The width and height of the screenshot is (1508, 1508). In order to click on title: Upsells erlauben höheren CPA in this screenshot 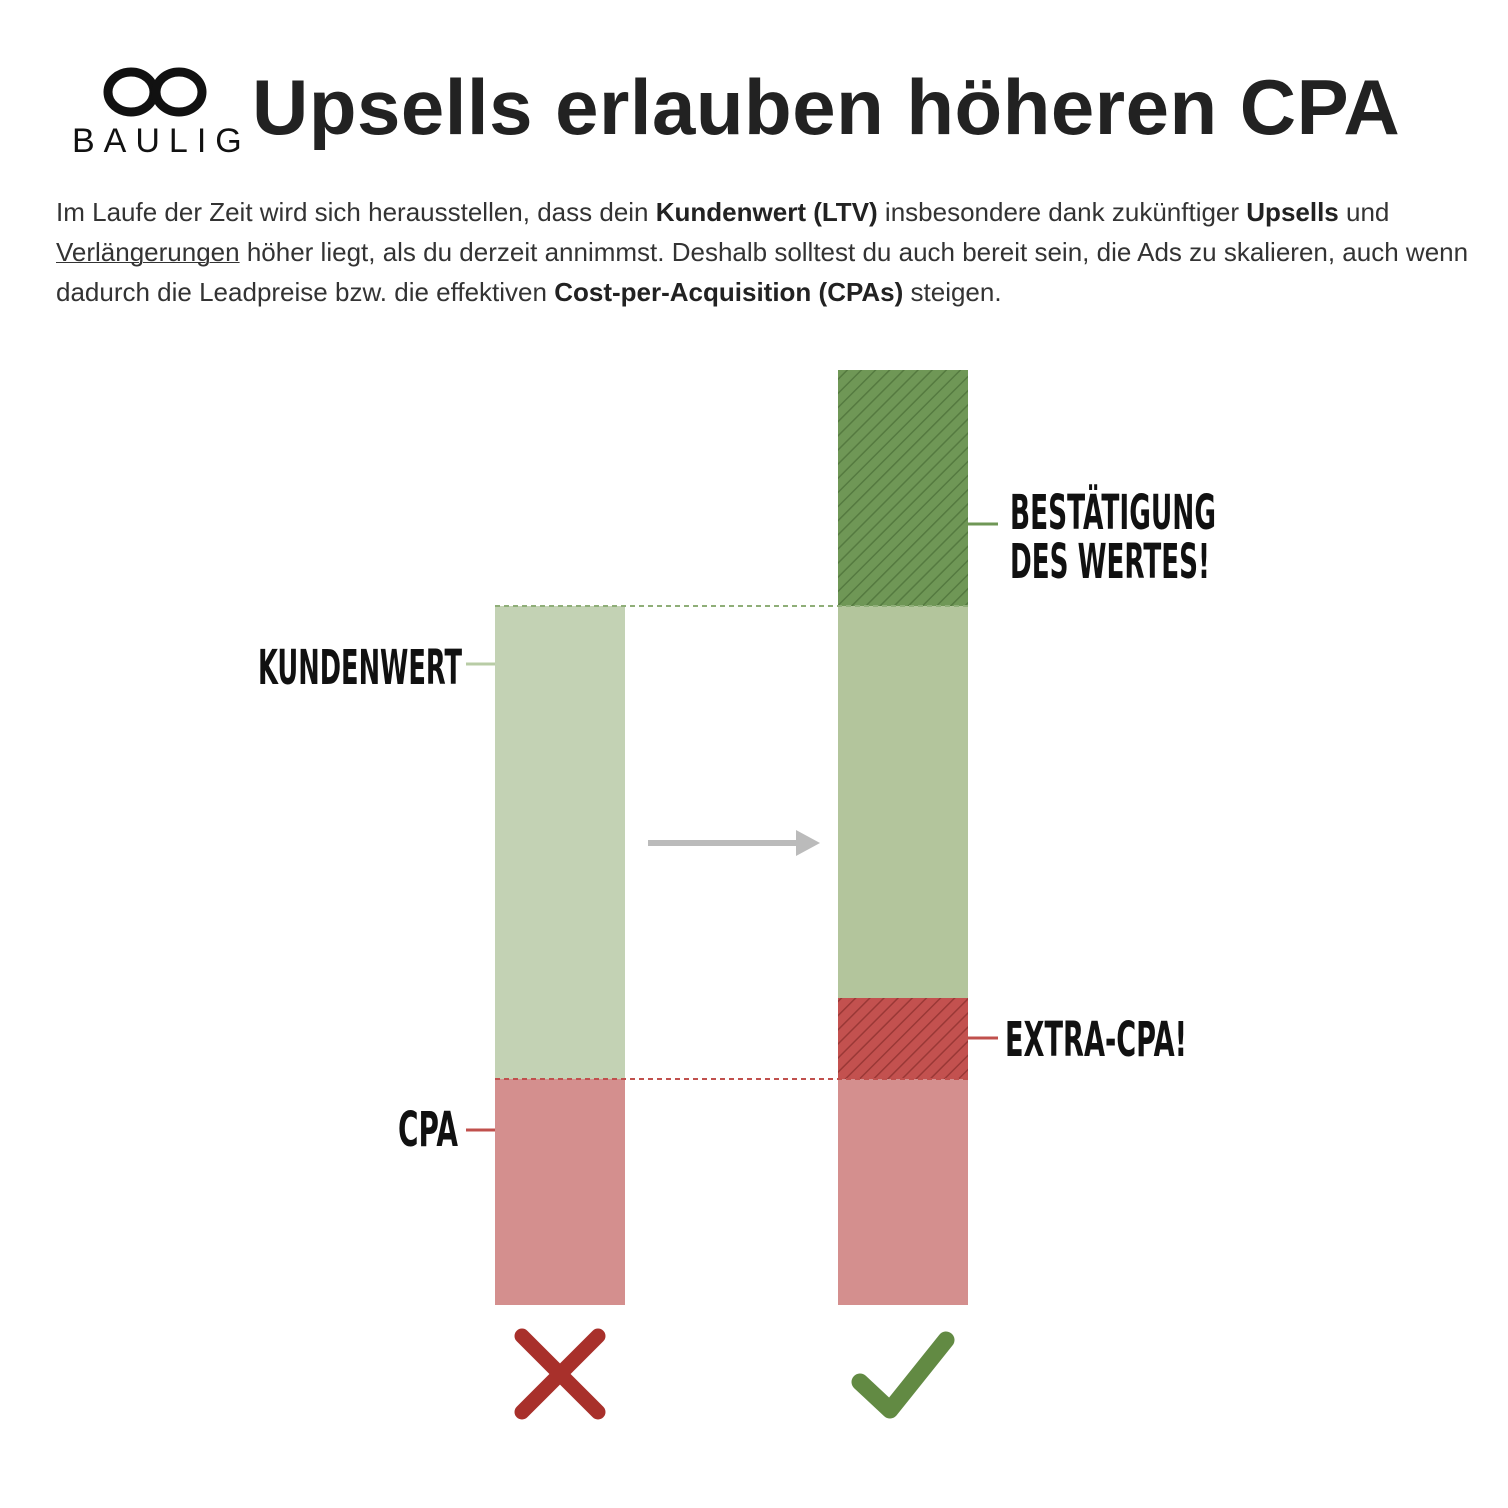, I will do `click(826, 107)`.